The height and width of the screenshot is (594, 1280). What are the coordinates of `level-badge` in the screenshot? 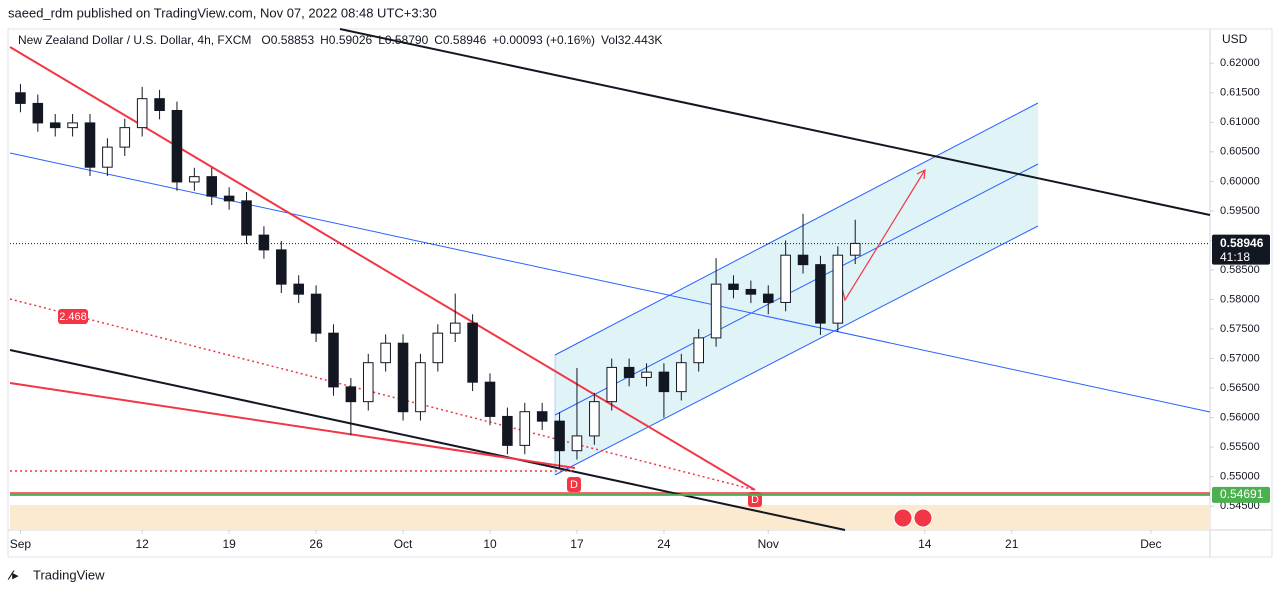 It's located at (1241, 494).